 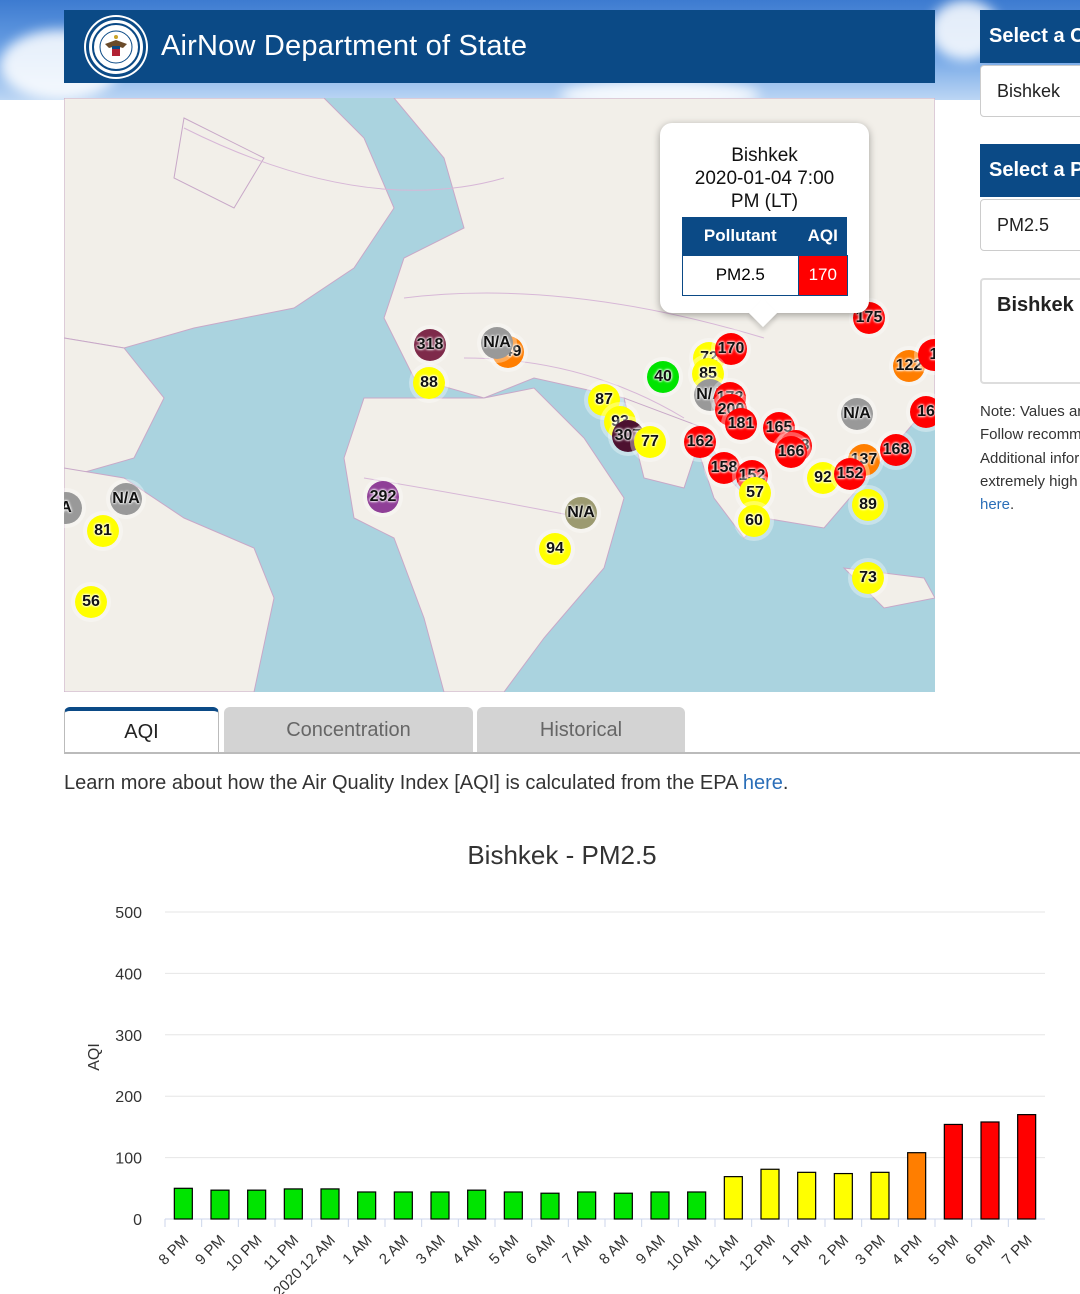 I want to click on x-tick-label: 6 AM, so click(x=541, y=1250).